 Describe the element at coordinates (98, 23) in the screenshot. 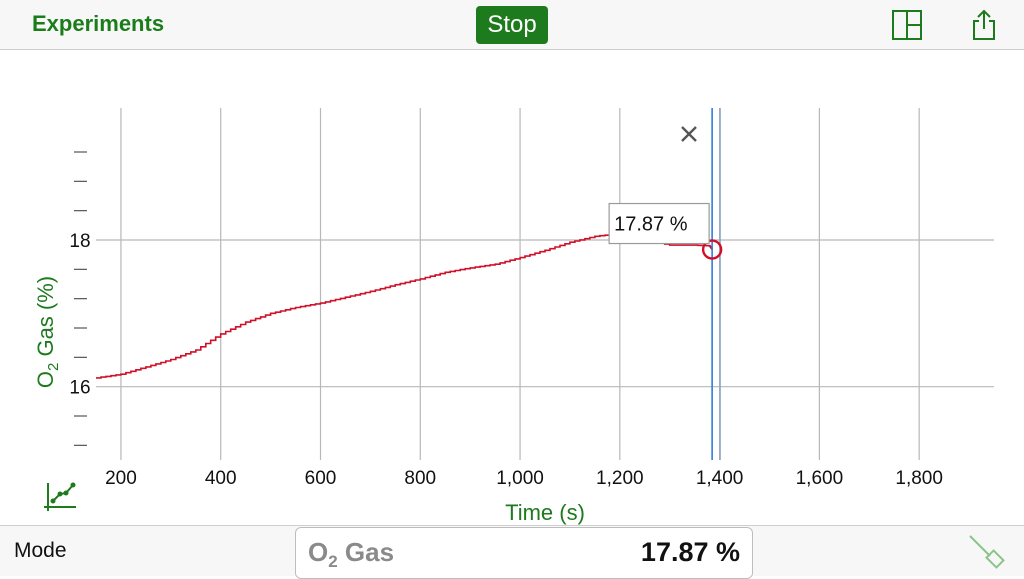

I see `experiments-link: Experiments` at that location.